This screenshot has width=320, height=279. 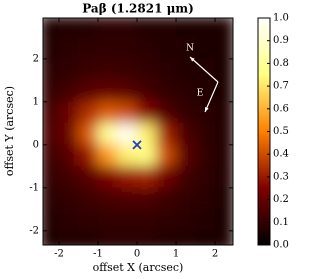 What do you see at coordinates (215, 254) in the screenshot?
I see `x-tick-label: 2` at bounding box center [215, 254].